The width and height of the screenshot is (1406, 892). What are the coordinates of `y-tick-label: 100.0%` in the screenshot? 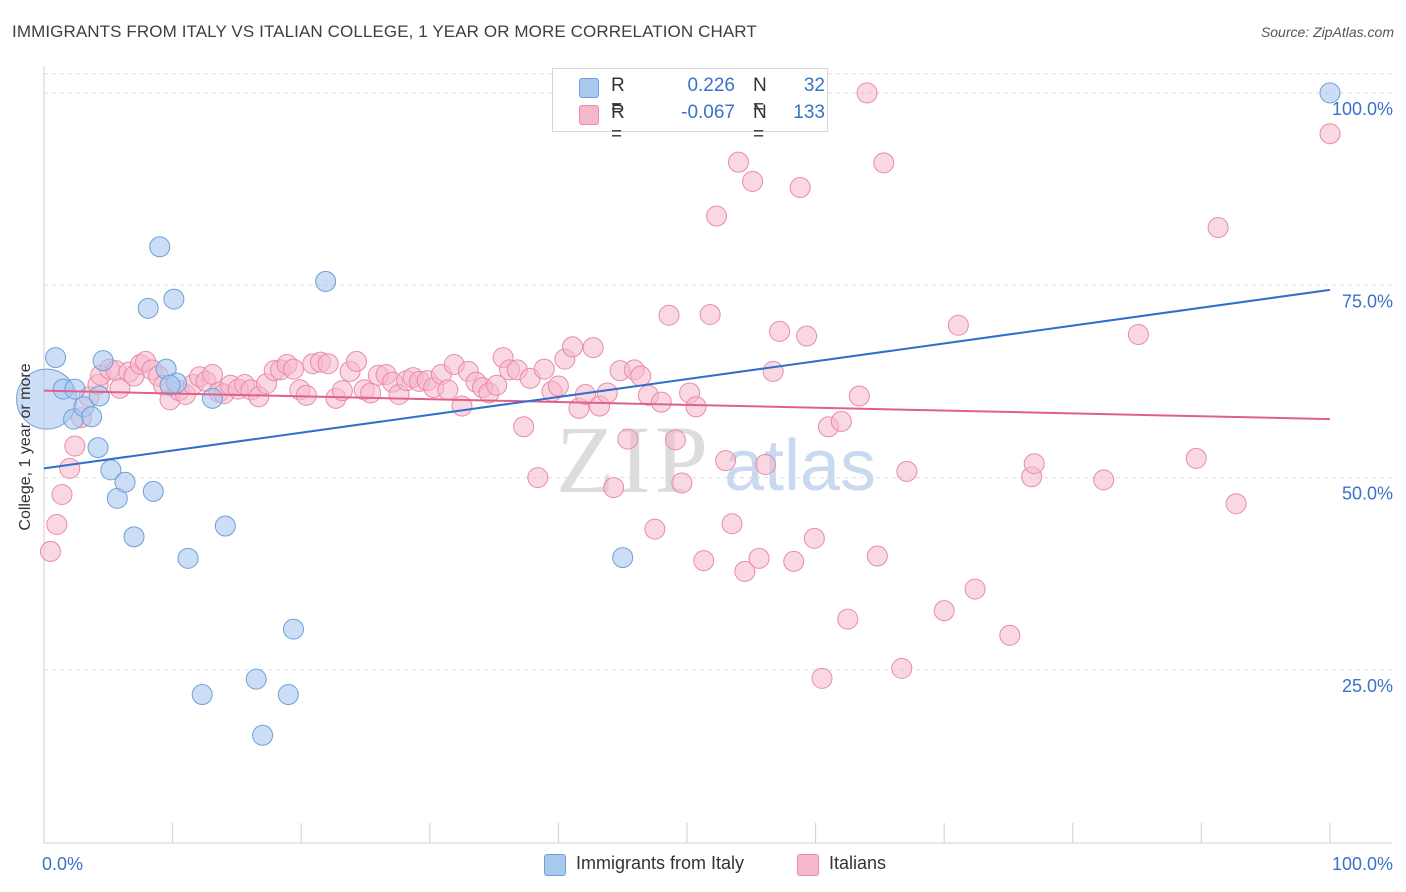 It's located at (1362, 109).